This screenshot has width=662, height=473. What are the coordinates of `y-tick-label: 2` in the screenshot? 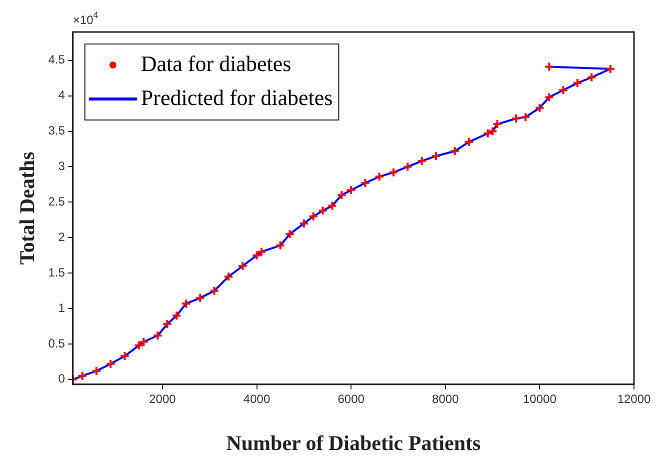 It's located at (62, 237).